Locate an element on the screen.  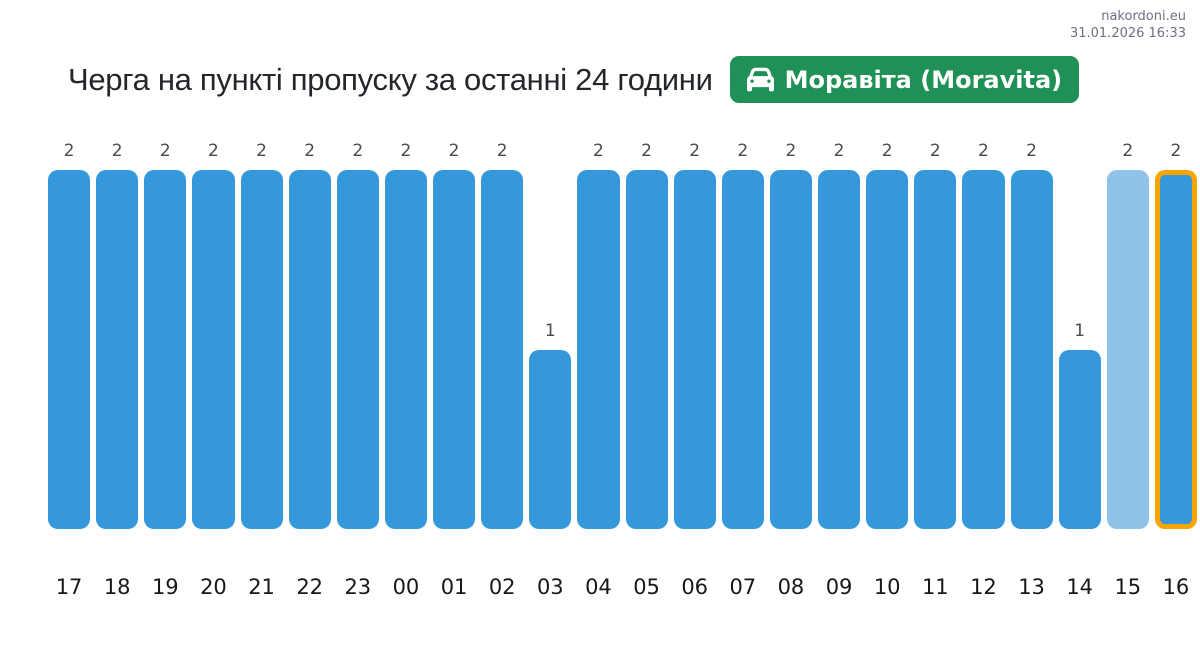
checkpoint-badge: Моравіта (Moravita) is located at coordinates (904, 79).